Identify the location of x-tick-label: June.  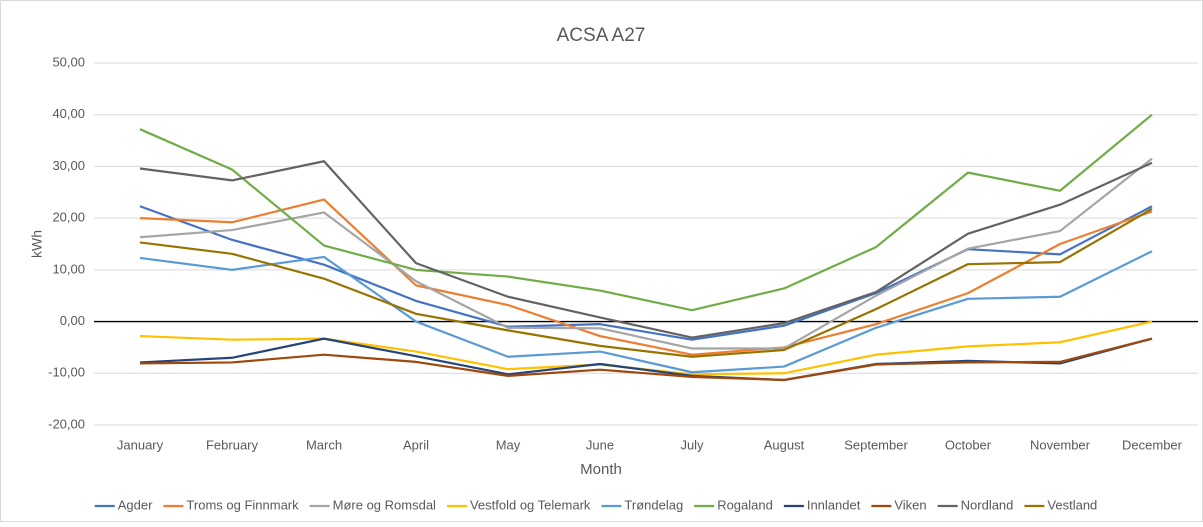
(600, 444).